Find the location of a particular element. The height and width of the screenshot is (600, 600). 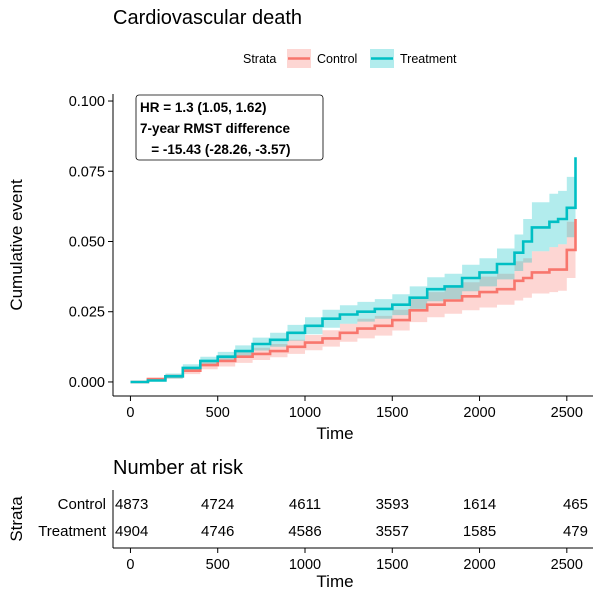

risk-x-tick-label: 0 is located at coordinates (130, 565).